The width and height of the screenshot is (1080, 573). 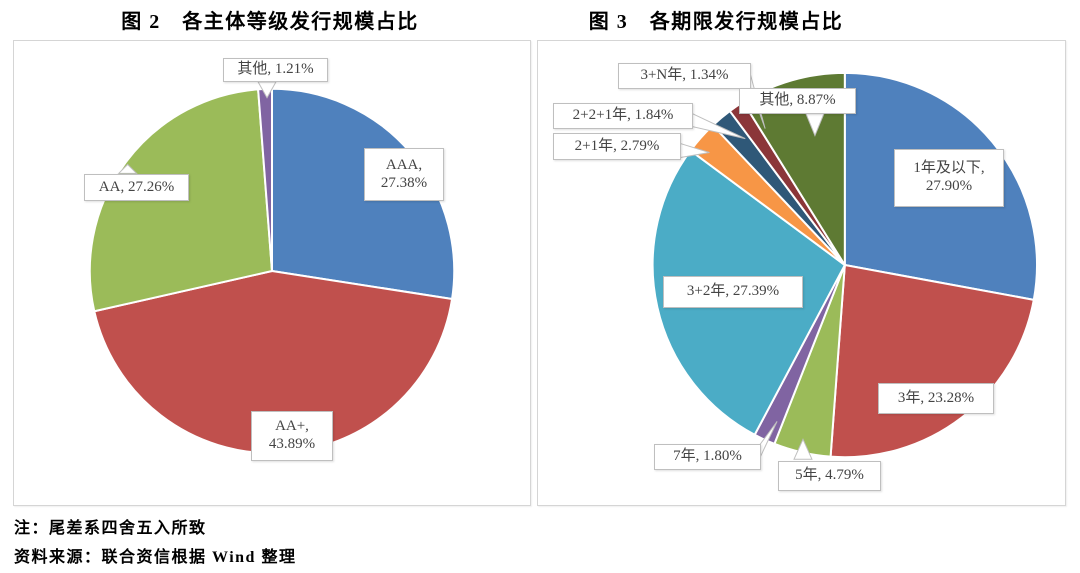 I want to click on data-label-line: 3+N年, 1.34%, so click(x=684, y=75).